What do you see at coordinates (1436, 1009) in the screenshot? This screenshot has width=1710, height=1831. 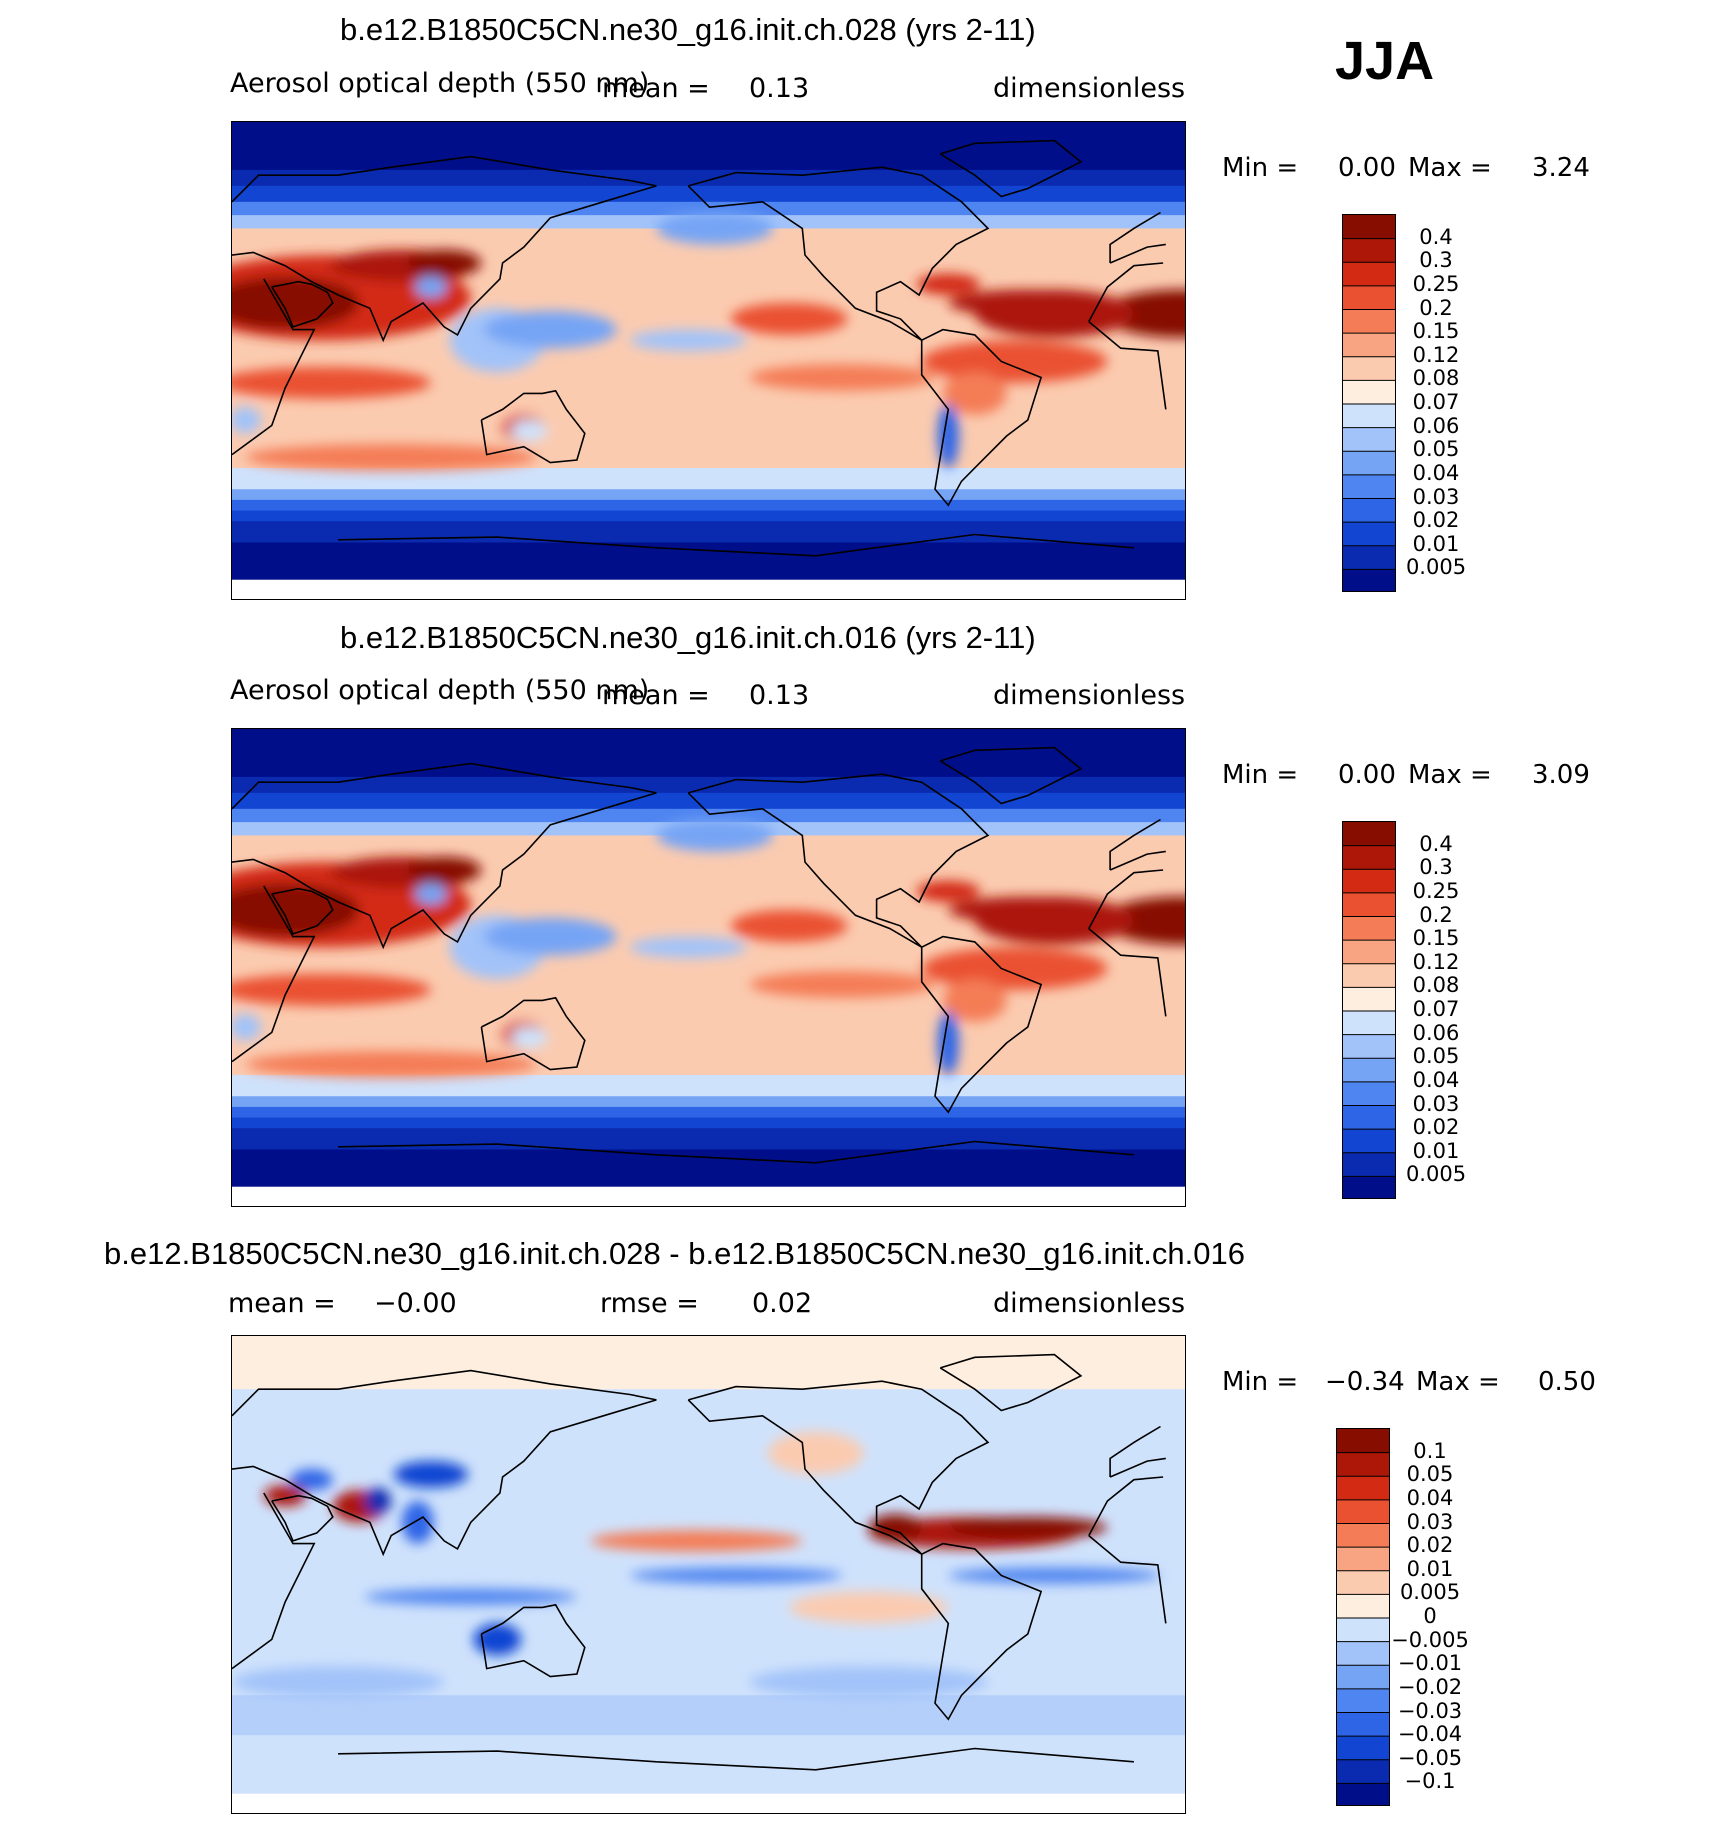 I see `colorbar-level-label: 0.07` at bounding box center [1436, 1009].